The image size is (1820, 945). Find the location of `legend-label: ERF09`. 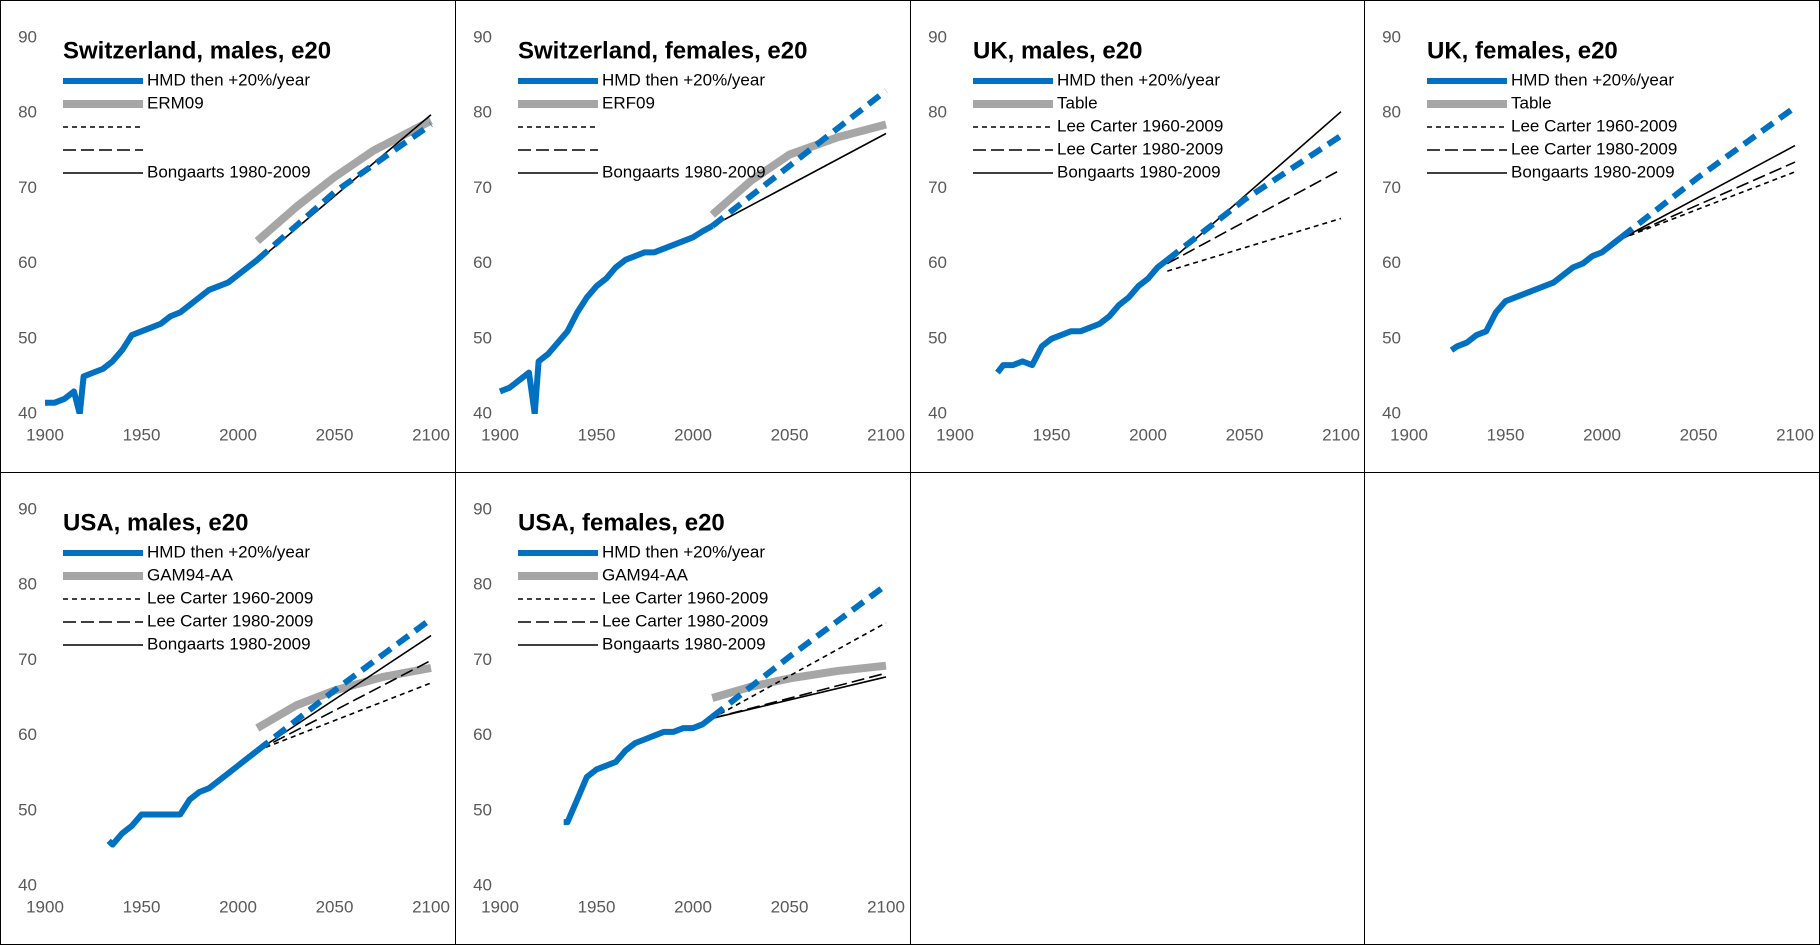

legend-label: ERF09 is located at coordinates (628, 102).